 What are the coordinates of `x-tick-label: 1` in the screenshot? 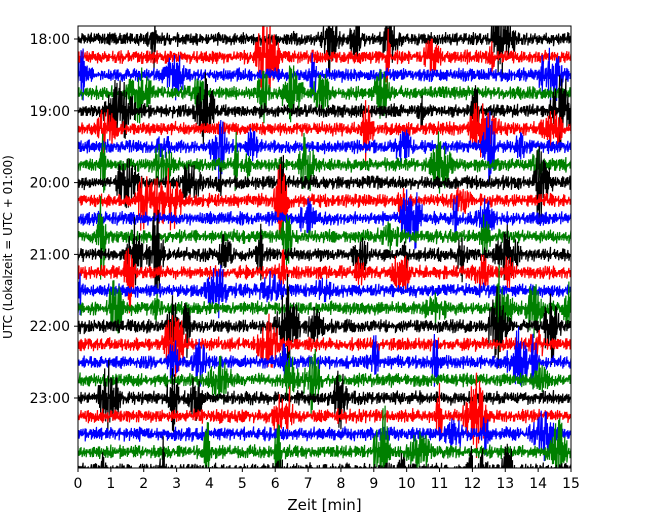 It's located at (110, 484).